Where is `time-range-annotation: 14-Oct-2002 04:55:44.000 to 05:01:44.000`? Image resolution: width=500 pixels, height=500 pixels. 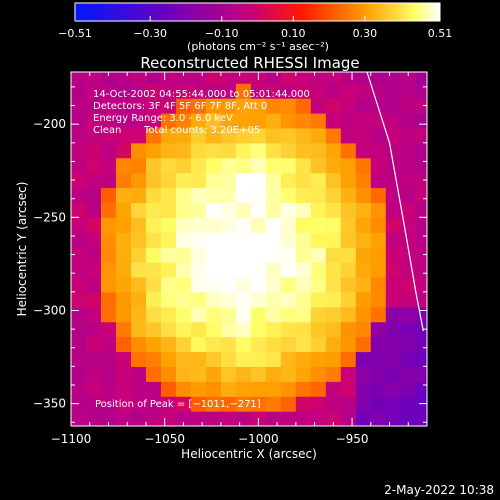 time-range-annotation: 14-Oct-2002 04:55:44.000 to 05:01:44.000 is located at coordinates (201, 94).